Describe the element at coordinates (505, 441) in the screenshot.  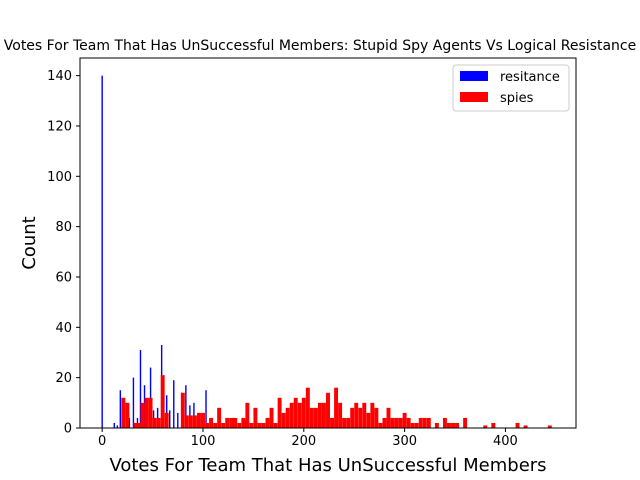
I see `x-tick-label: 400` at that location.